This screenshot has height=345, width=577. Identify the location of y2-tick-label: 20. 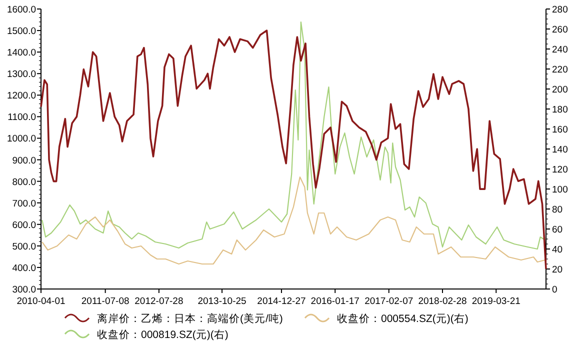
(557, 270).